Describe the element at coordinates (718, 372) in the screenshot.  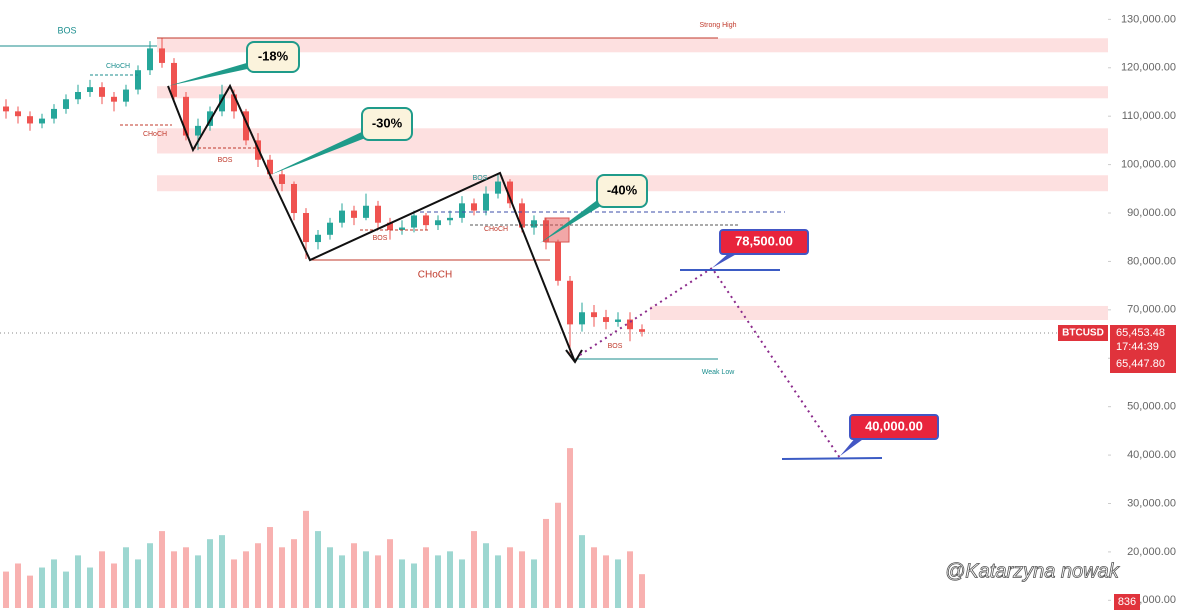
I see `label: Weak Low` at that location.